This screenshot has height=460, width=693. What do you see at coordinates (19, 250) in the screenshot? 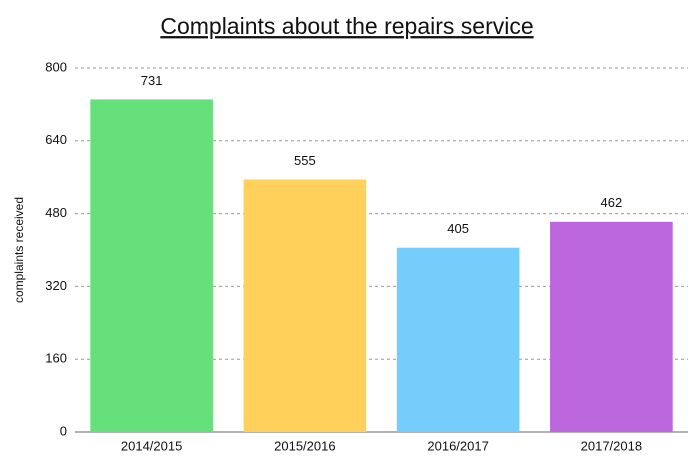
I see `y-axis-label: complaints received` at bounding box center [19, 250].